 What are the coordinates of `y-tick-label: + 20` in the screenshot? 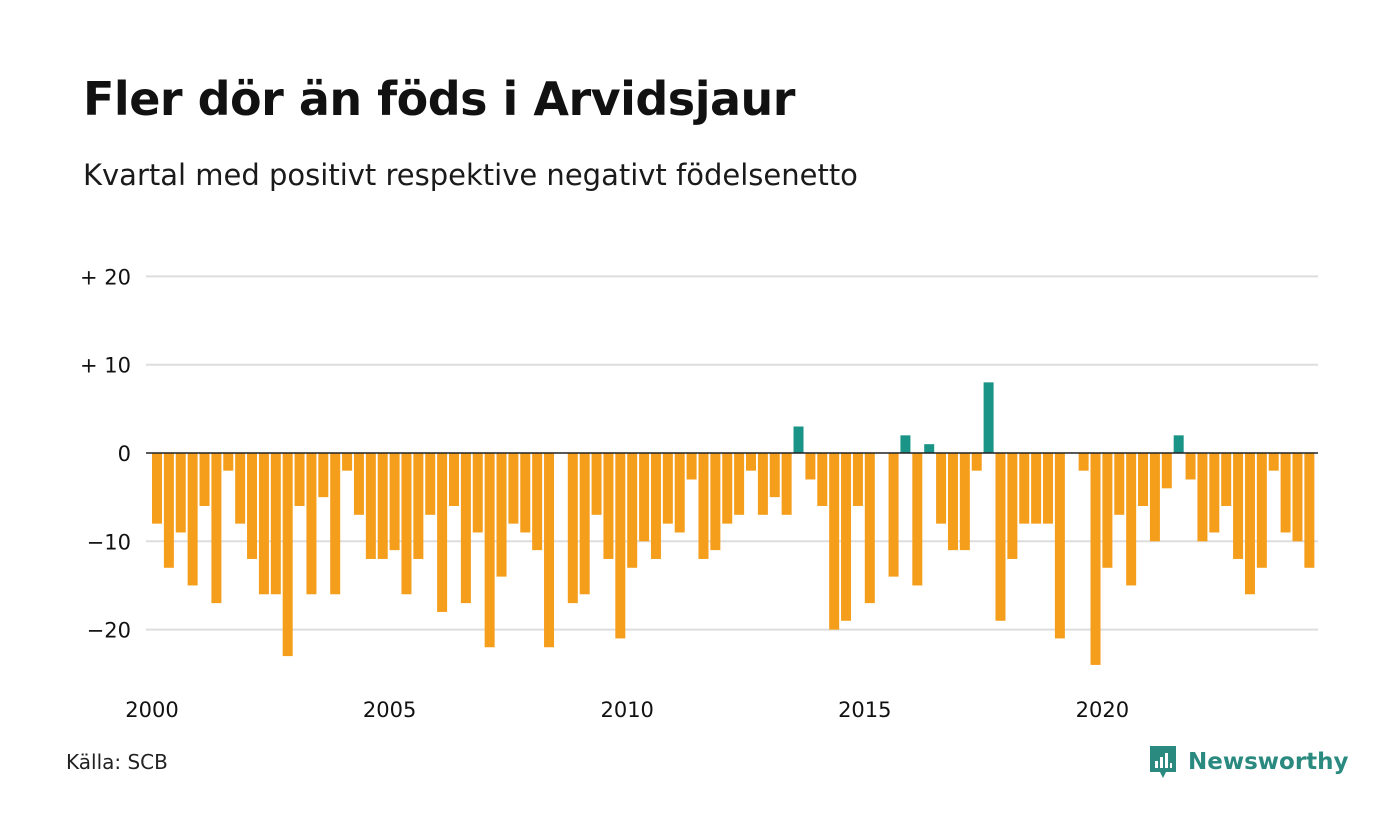 It's located at (105, 277).